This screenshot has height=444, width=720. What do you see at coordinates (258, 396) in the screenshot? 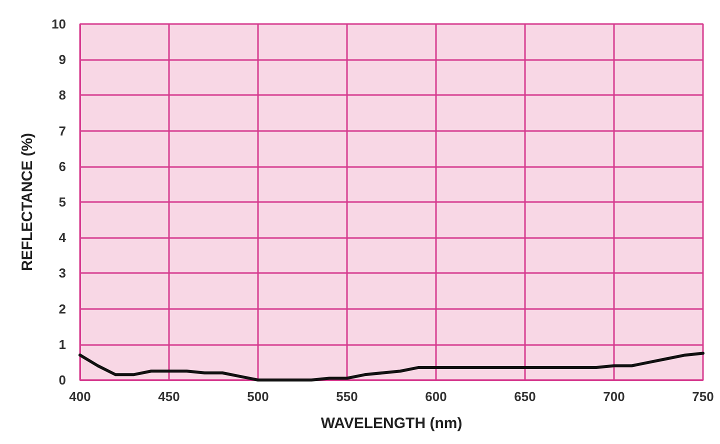
I see `x-tick-label: 500` at bounding box center [258, 396].